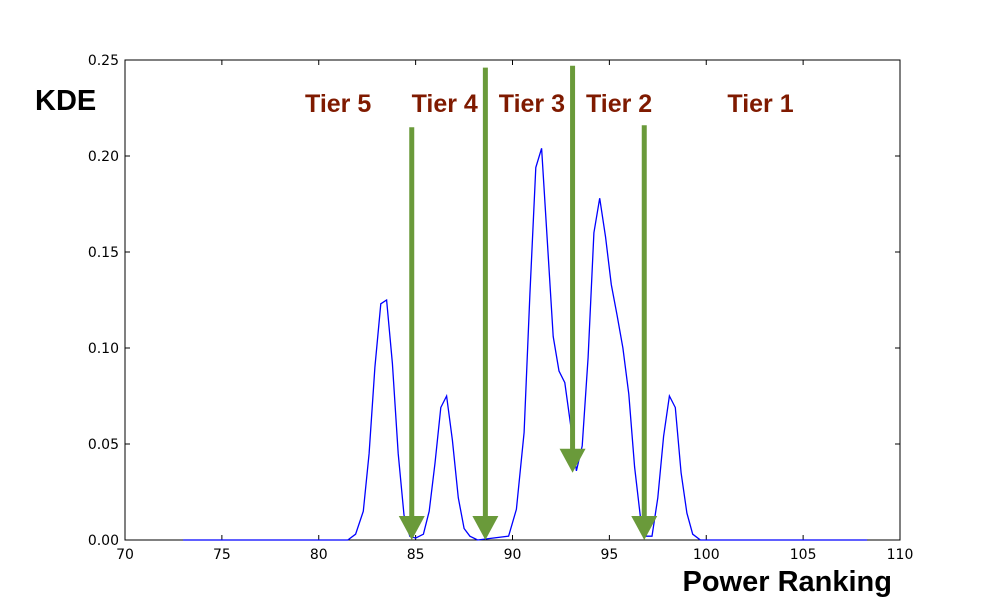 The height and width of the screenshot is (600, 1000). Describe the element at coordinates (513, 555) in the screenshot. I see `x-tick-label: 90` at that location.